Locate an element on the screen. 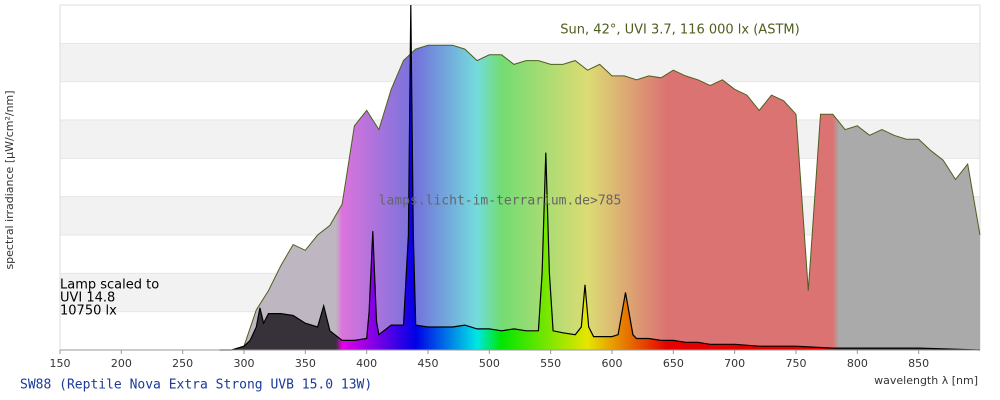 Image resolution: width=1000 pixels, height=400 pixels. y-axis-label: spectral irradiance [µW/cm²/nm] is located at coordinates (9, 179).